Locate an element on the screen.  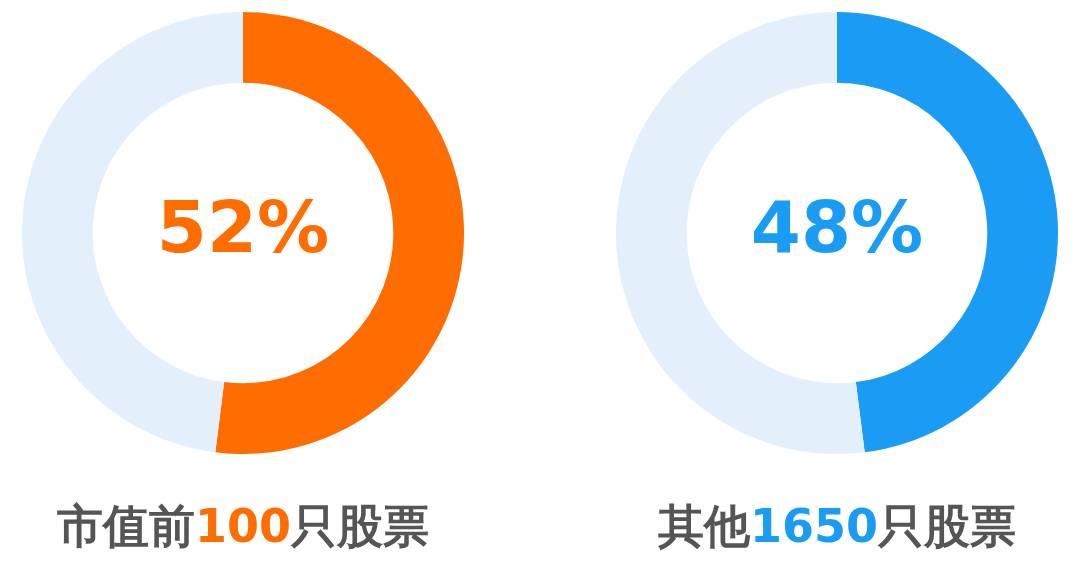
text: 市值前100只股票 is located at coordinates (243, 526).